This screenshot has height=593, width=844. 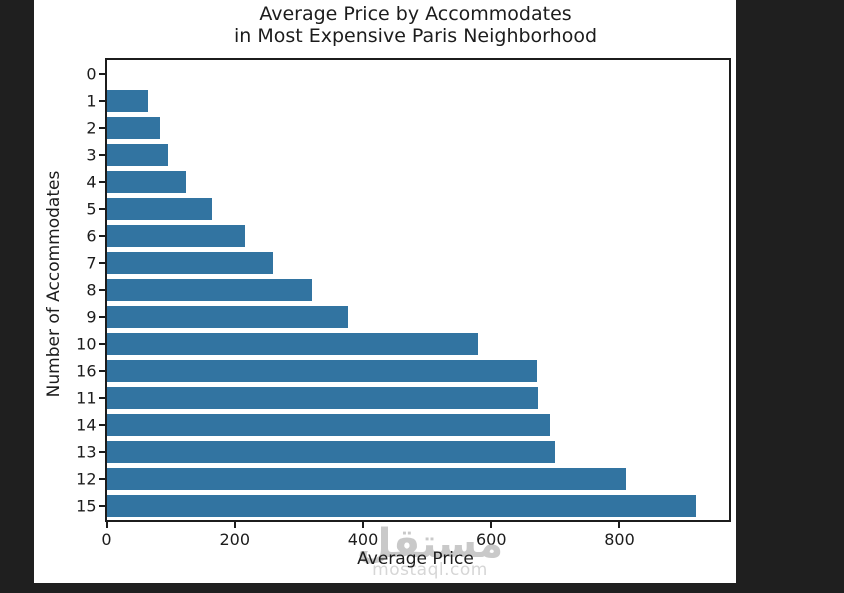 What do you see at coordinates (86, 398) in the screenshot?
I see `y-tick-label: 11` at bounding box center [86, 398].